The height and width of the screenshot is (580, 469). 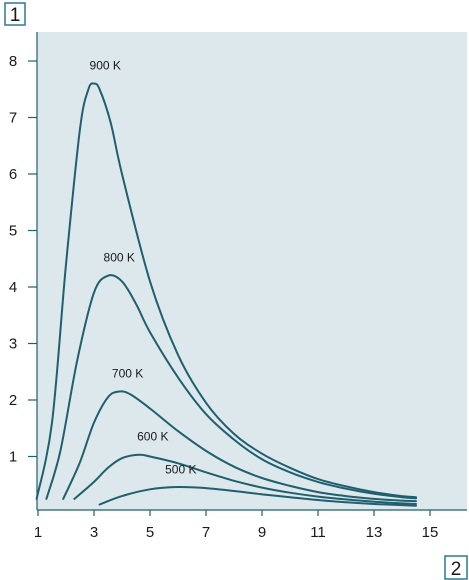 I want to click on y-tick-label: 7, so click(x=13, y=118).